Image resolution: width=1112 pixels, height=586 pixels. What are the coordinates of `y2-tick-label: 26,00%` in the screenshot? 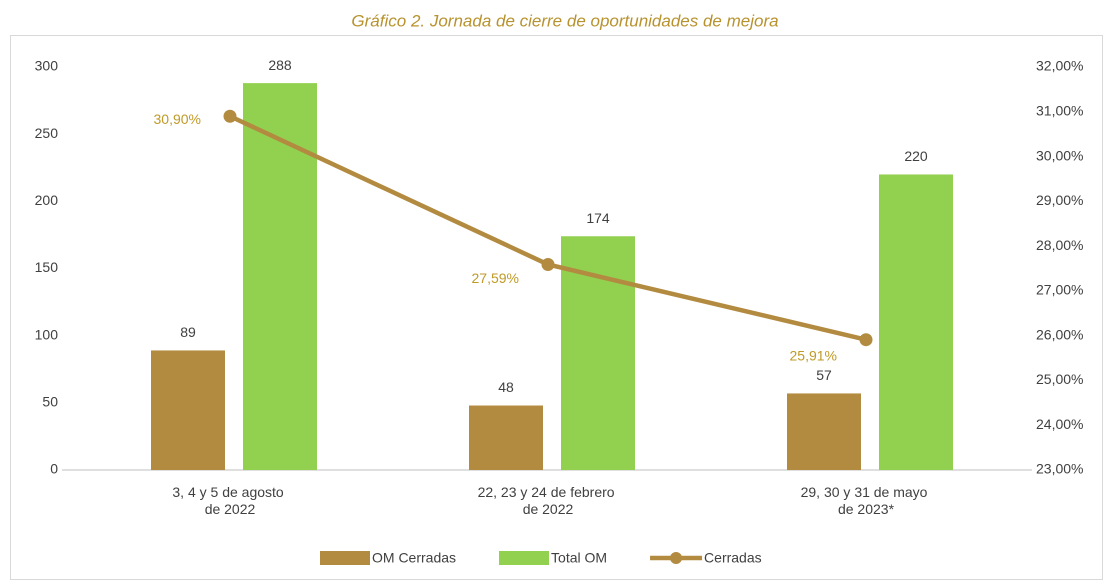 It's located at (1059, 334).